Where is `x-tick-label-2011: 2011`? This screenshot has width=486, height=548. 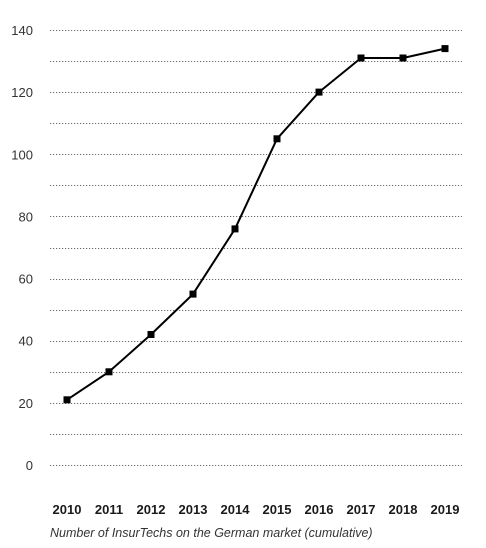
x-tick-label-2011: 2011 is located at coordinates (109, 509).